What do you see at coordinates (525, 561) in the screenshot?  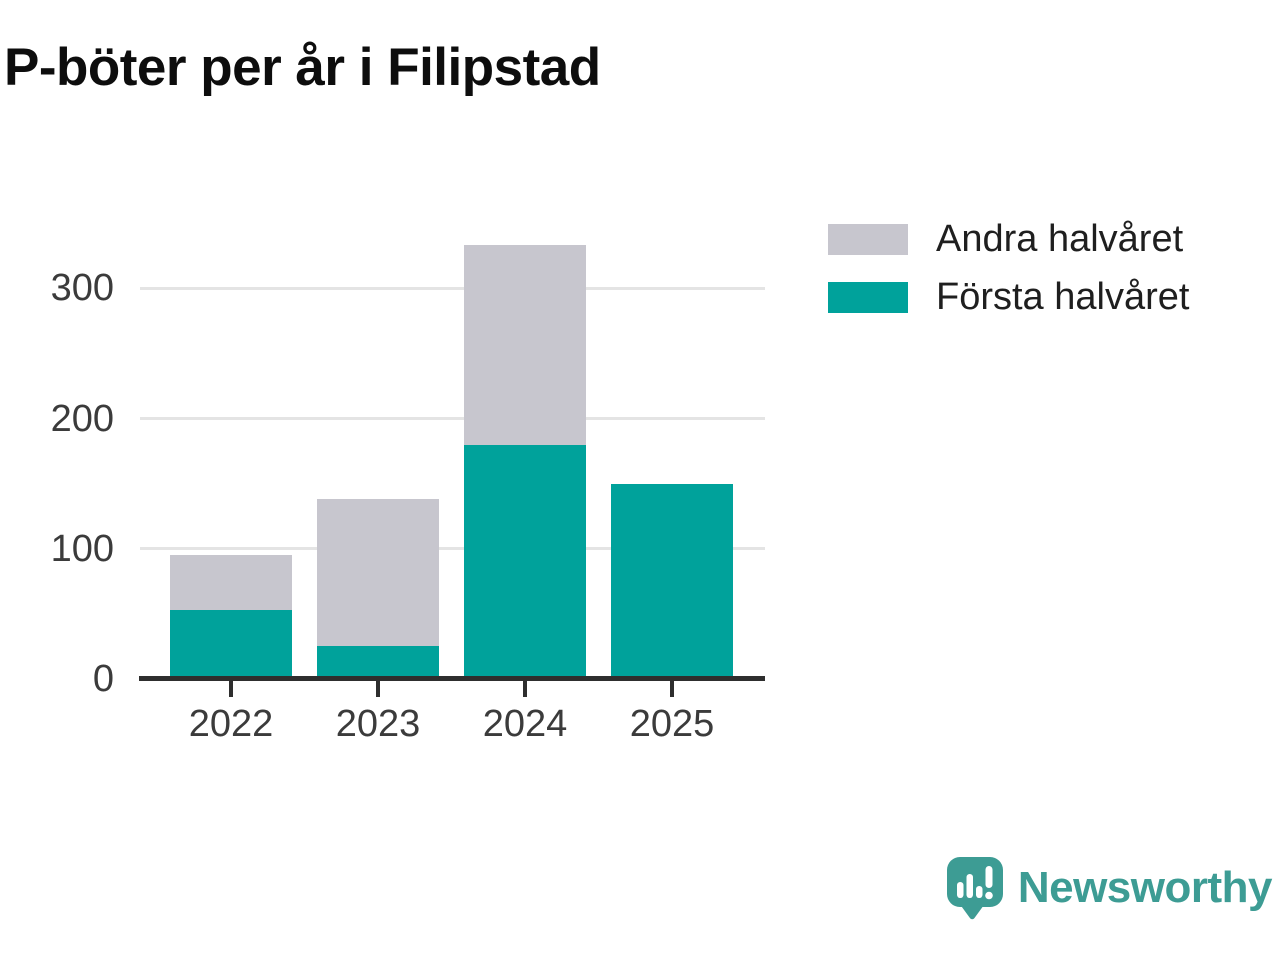 I see `bar-2024-f-rsta-halv-ret` at bounding box center [525, 561].